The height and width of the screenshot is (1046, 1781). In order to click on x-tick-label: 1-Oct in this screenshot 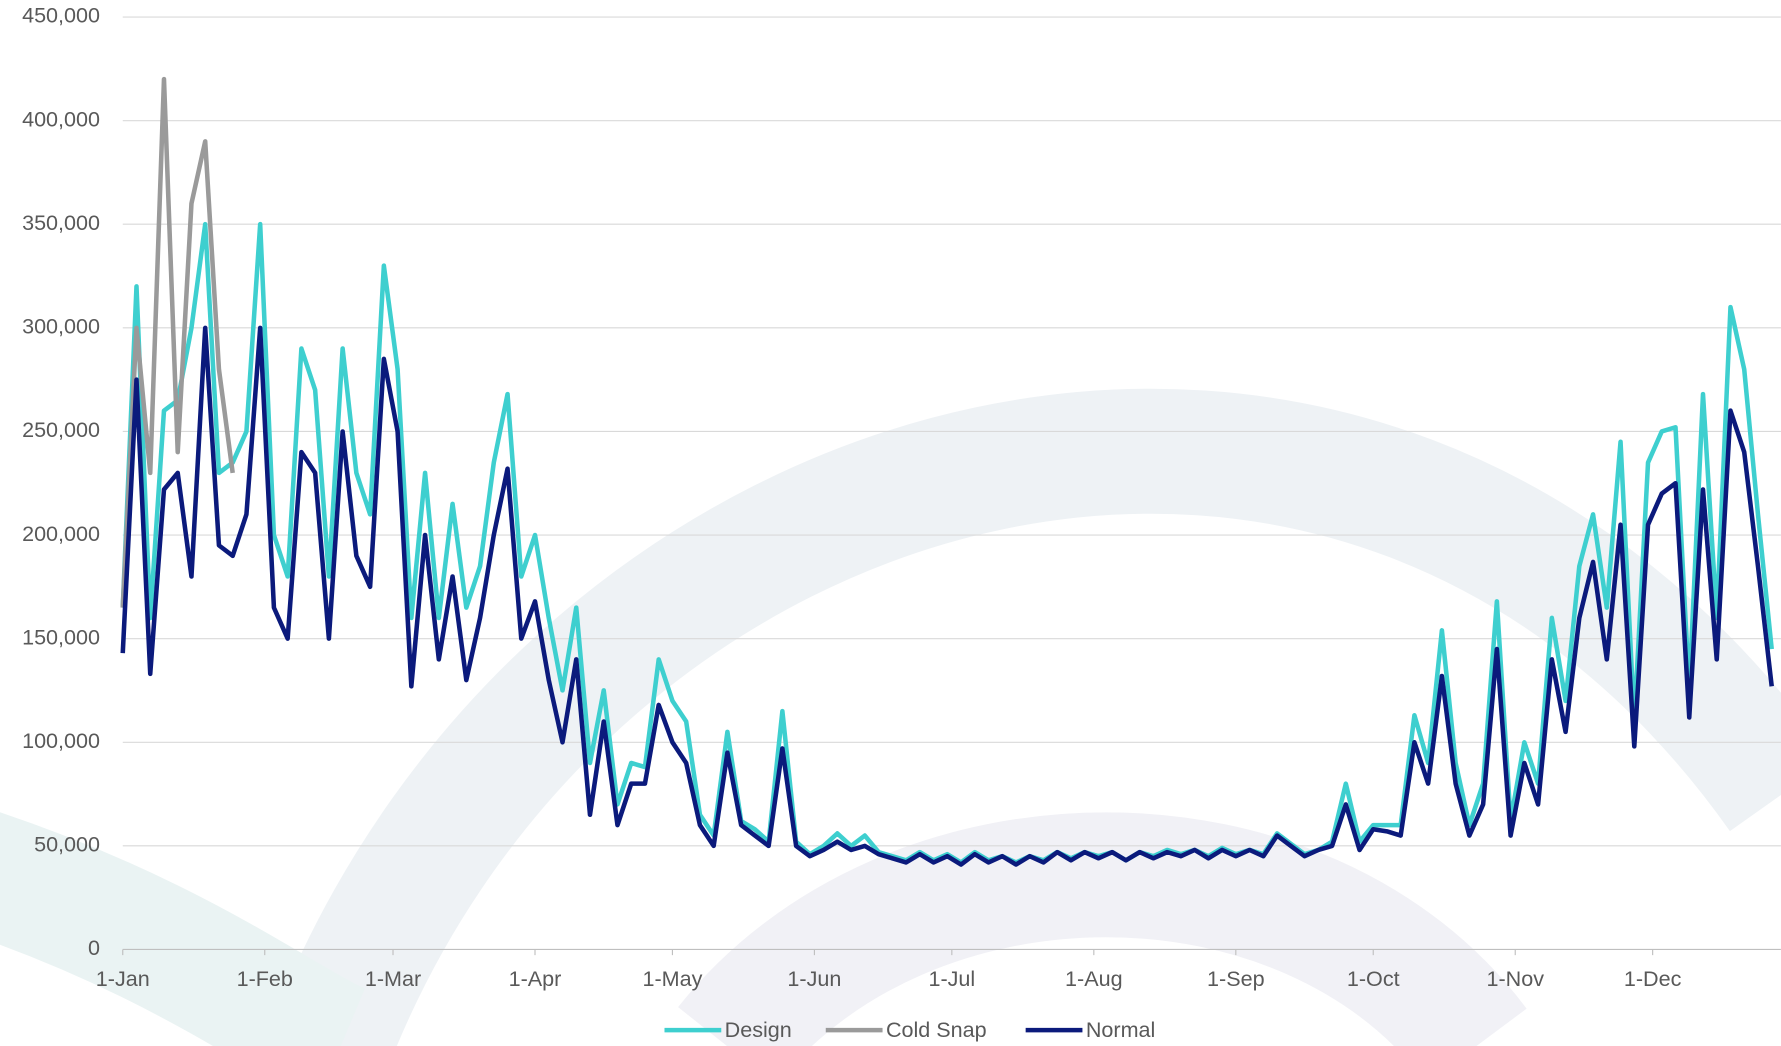, I will do `click(1373, 978)`.